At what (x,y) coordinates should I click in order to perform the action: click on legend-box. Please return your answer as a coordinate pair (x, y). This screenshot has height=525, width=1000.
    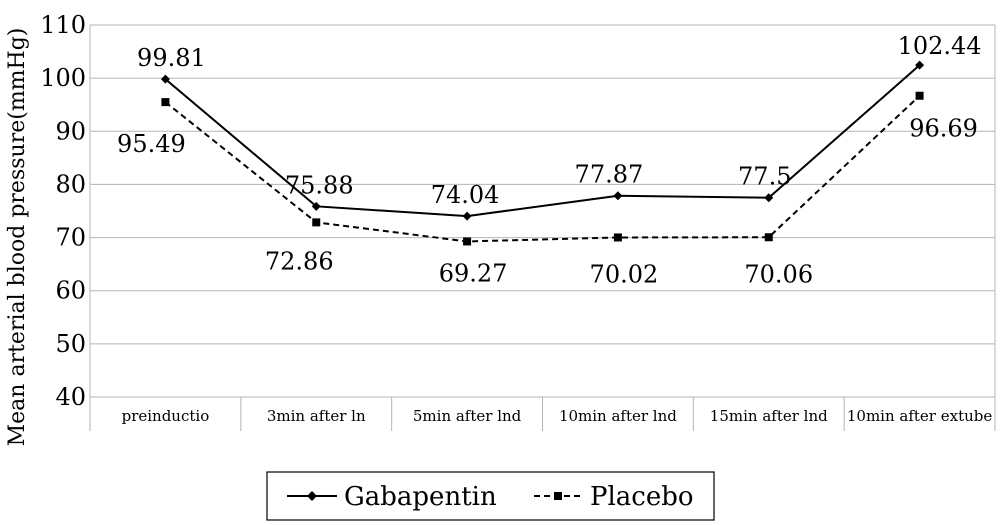
    Looking at the image, I should click on (490, 496).